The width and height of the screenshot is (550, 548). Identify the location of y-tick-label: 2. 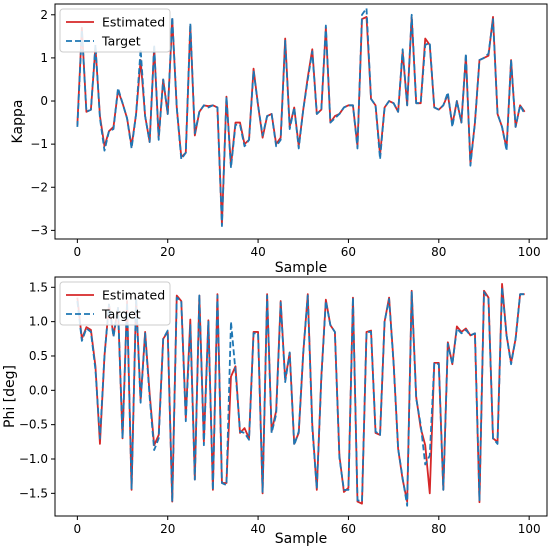
(44, 15).